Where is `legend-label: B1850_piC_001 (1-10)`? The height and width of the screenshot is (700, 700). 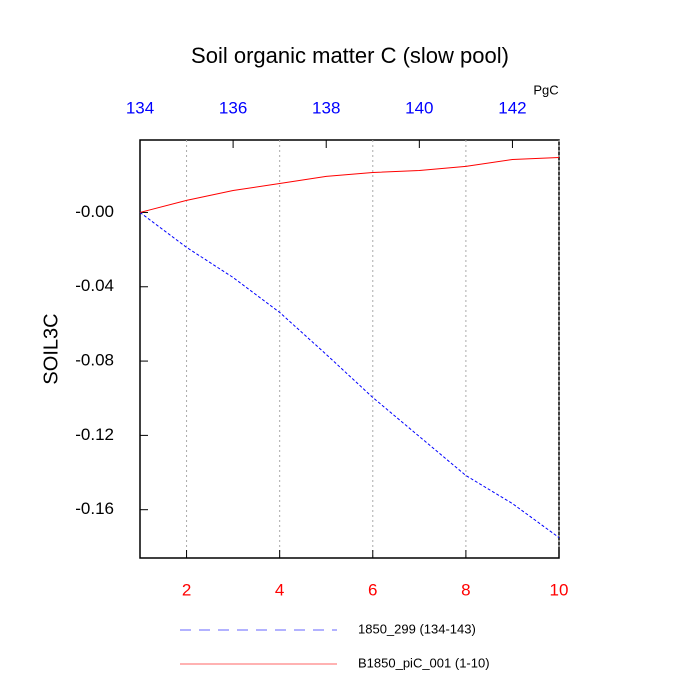
legend-label: B1850_piC_001 (1-10) is located at coordinates (424, 662).